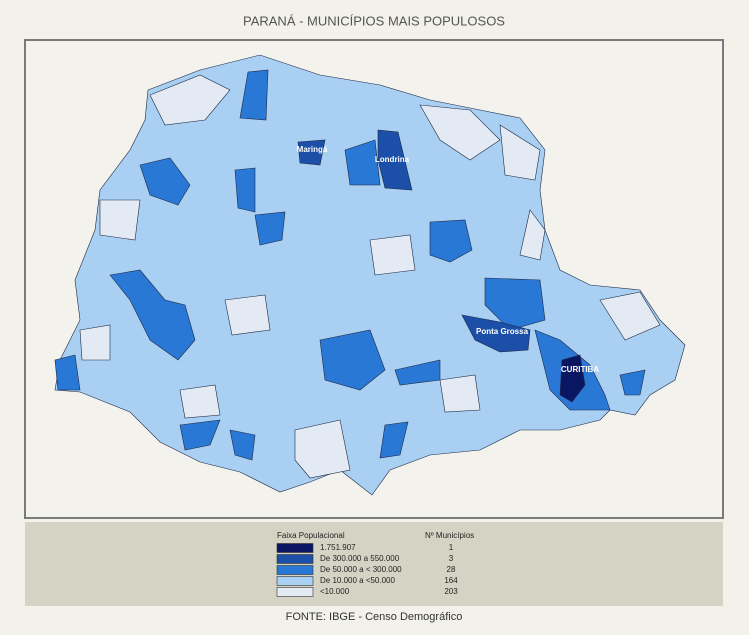 This screenshot has width=749, height=635. I want to click on legend-label: De 10.000 a <50.000, so click(358, 580).